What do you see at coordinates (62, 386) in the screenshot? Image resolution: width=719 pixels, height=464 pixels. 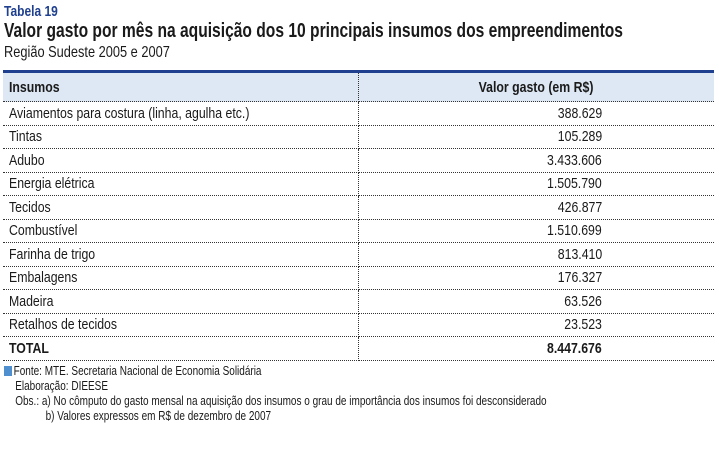 I see `elaboration-note: Elaboração: DIEESE` at bounding box center [62, 386].